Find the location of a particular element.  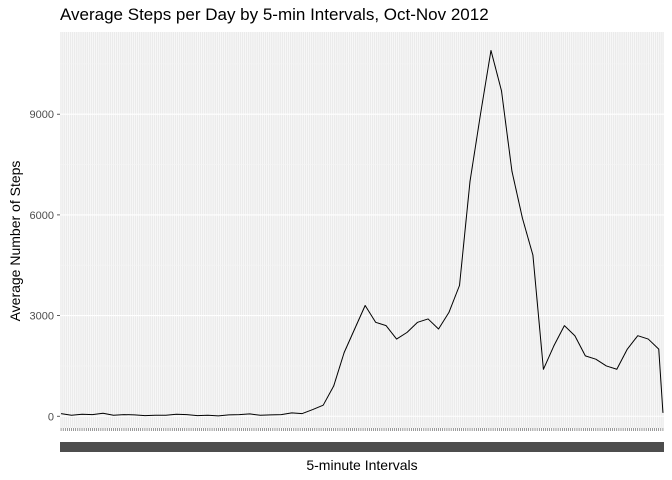

y-tick-label: 3000 is located at coordinates (42, 317).